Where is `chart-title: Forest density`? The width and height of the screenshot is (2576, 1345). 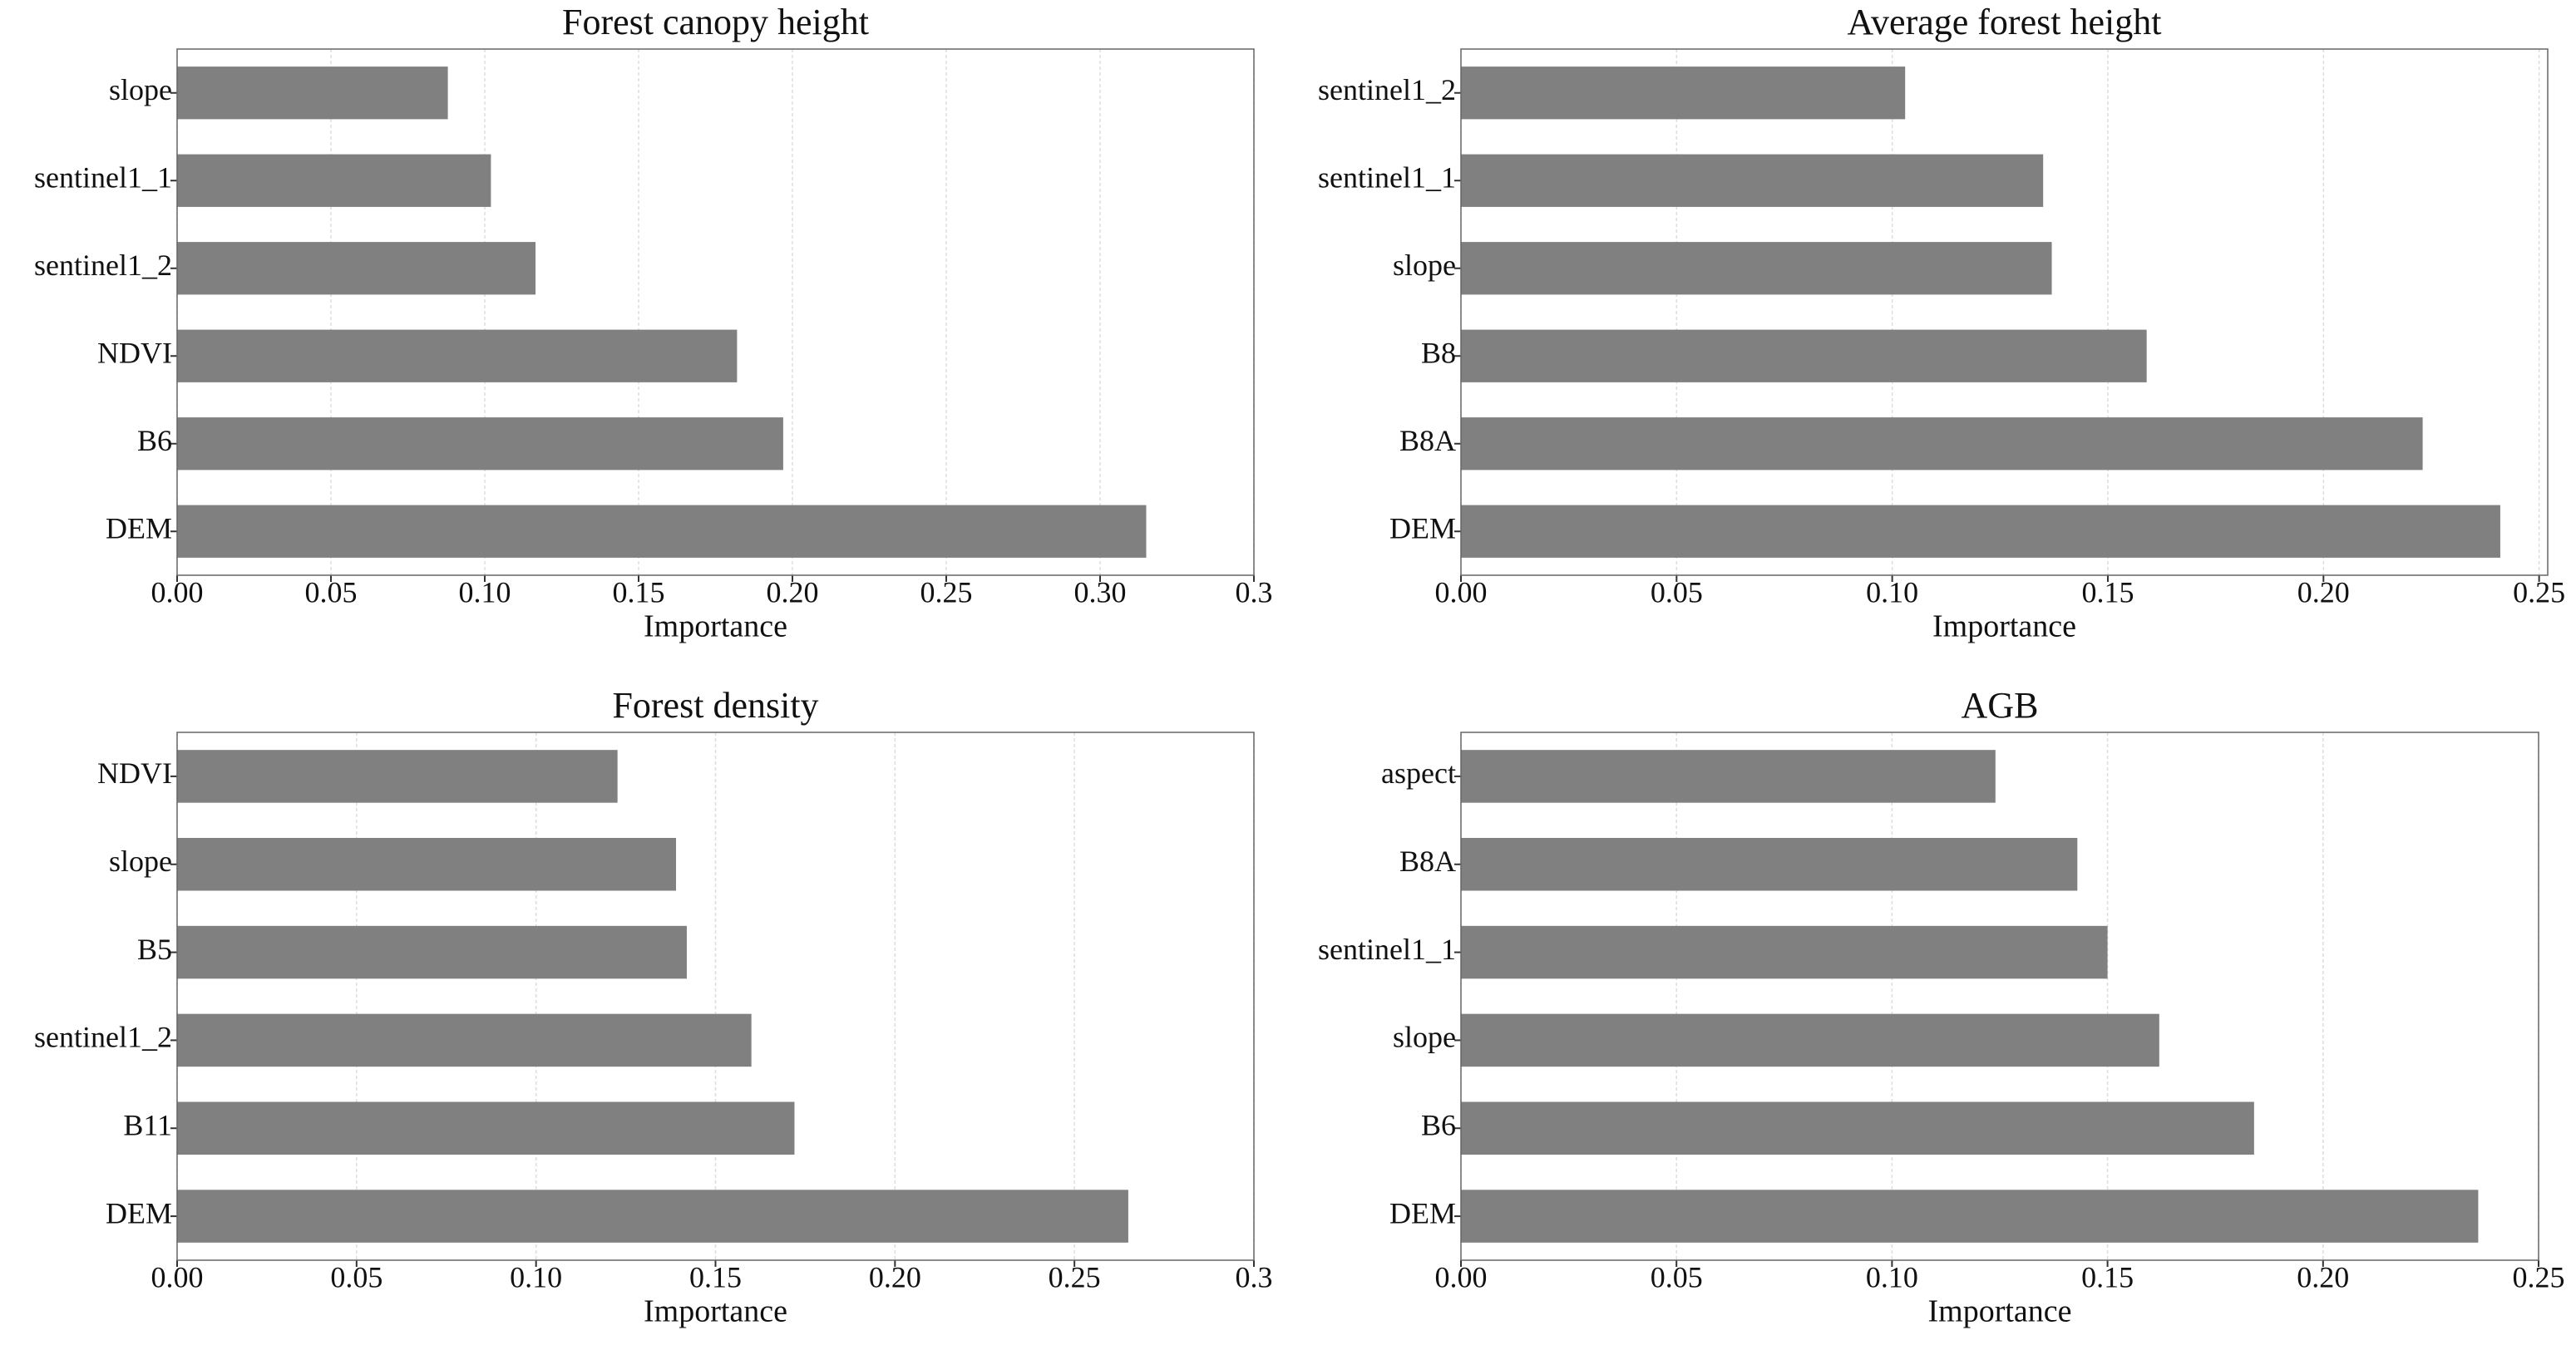
chart-title: Forest density is located at coordinates (715, 705).